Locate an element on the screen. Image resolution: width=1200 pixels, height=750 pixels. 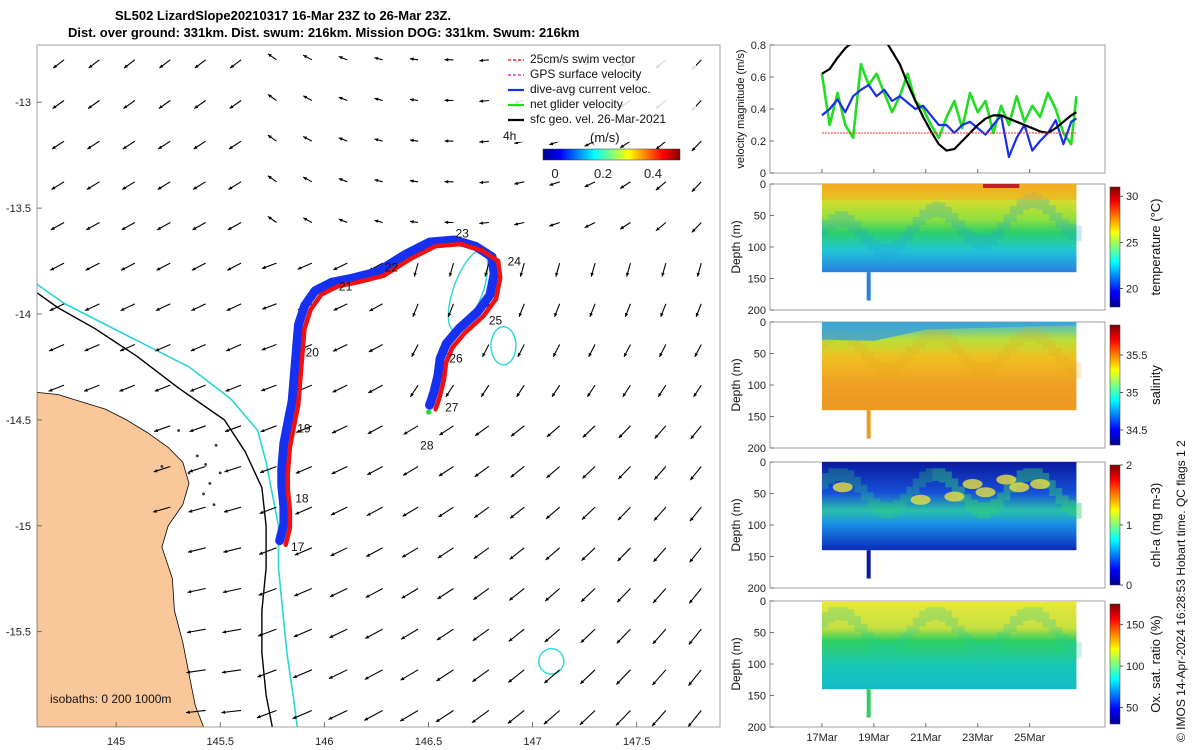
warm-surface is located at coordinates (949, 192).